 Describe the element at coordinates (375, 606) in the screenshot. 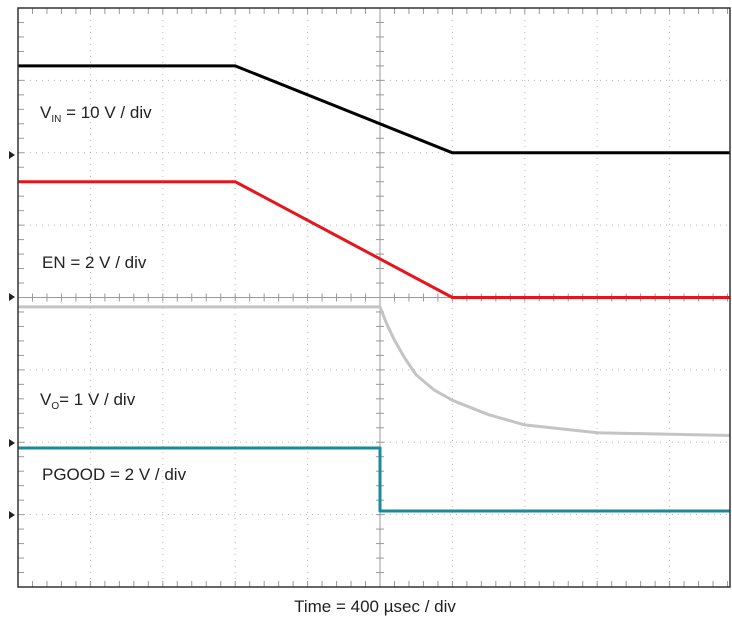

I see `x-axis-label: Time = 400 µsec / div` at that location.